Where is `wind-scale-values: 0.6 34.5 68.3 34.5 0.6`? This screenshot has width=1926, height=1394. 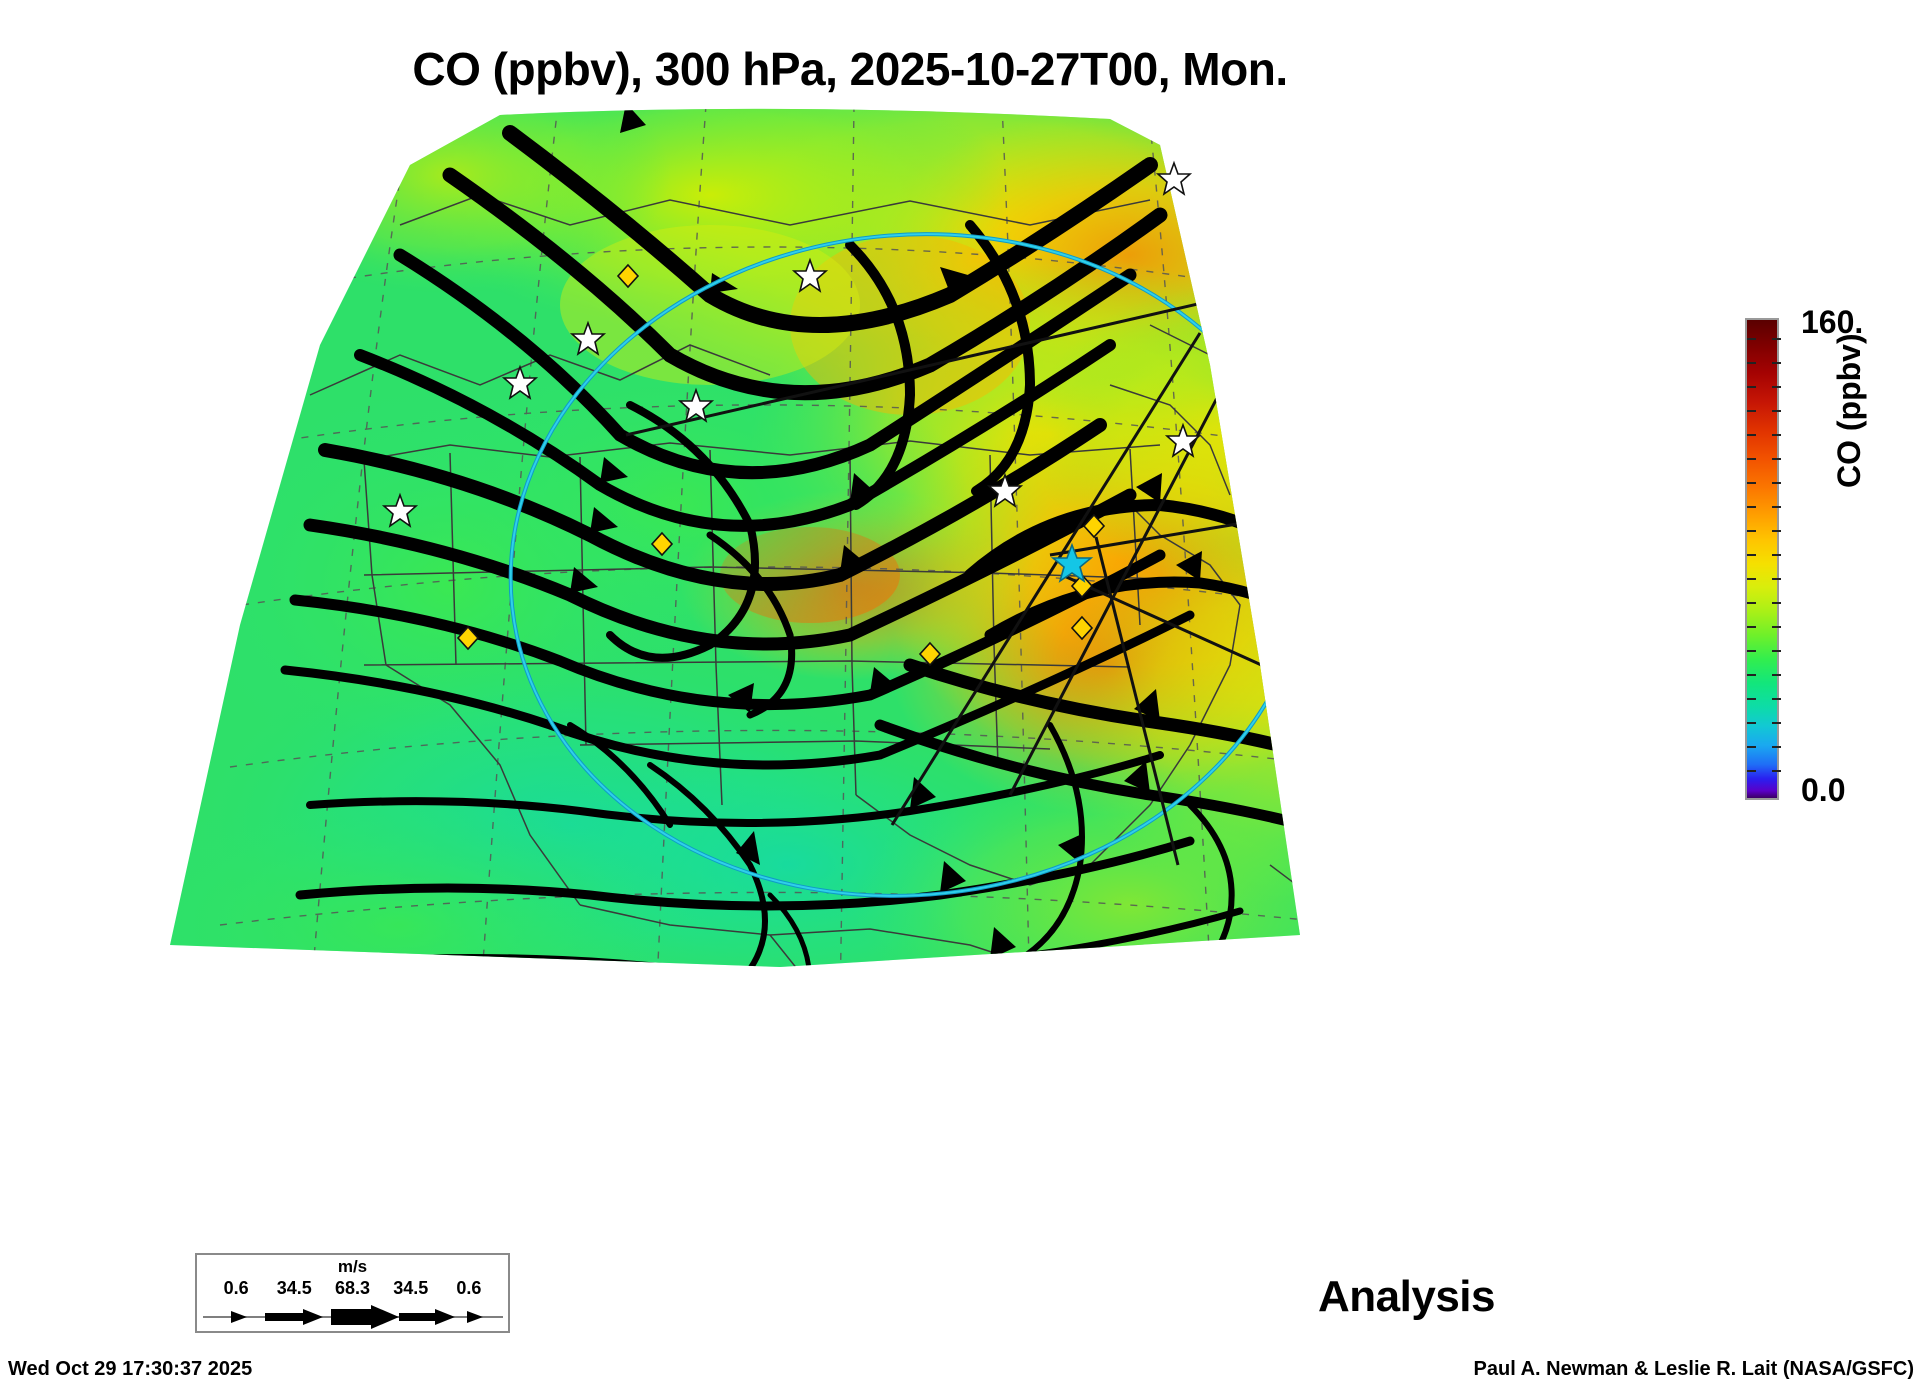
wind-scale-values: 0.6 34.5 68.3 34.5 0.6 is located at coordinates (352, 1288).